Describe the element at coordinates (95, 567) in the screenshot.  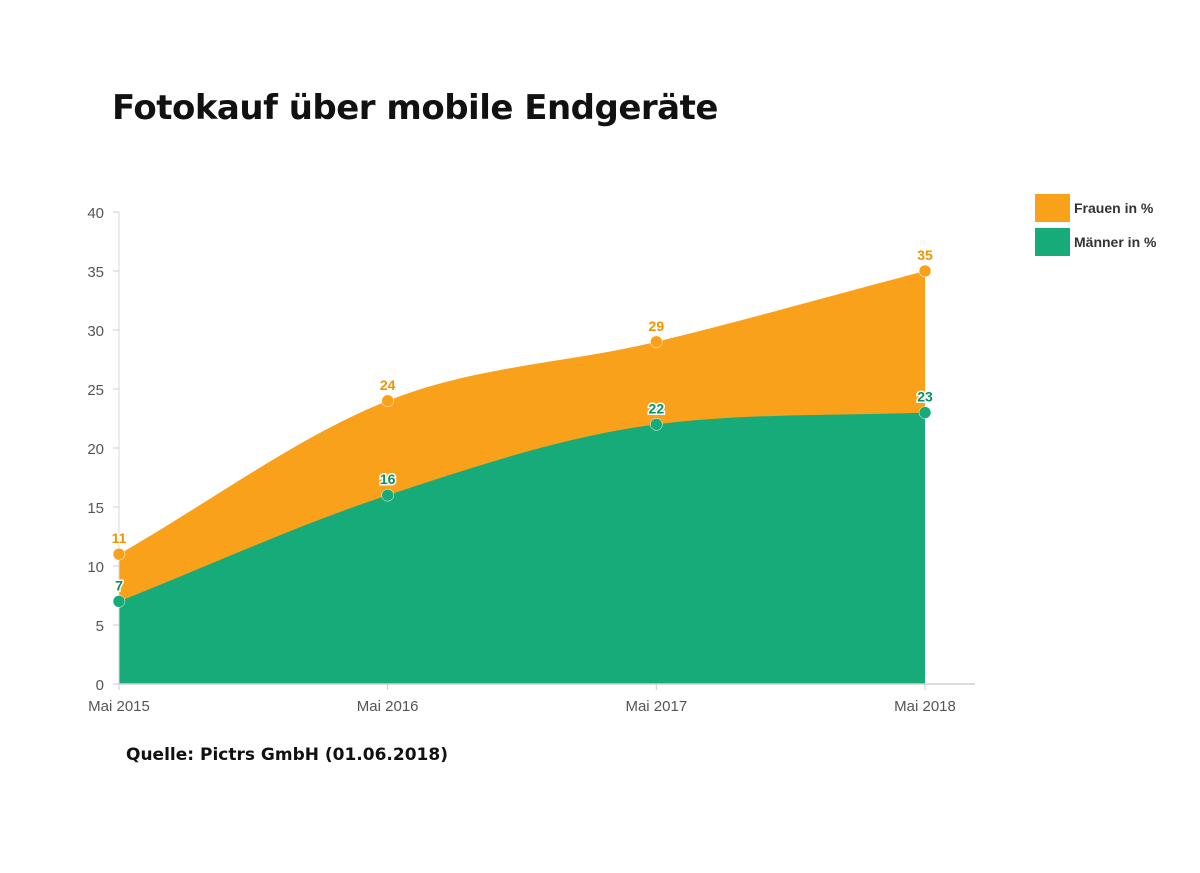
I see `y-tick-label: 10` at that location.